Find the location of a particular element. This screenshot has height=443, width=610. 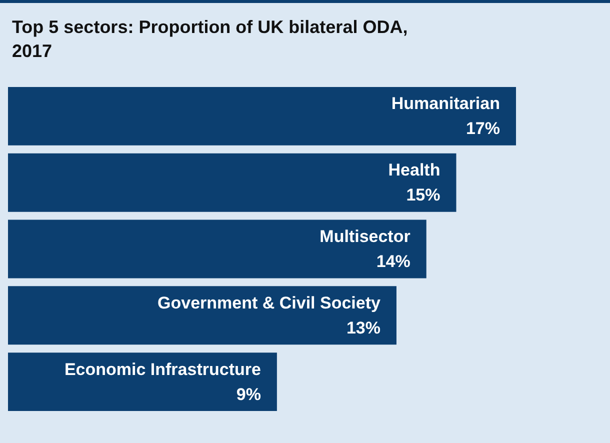

data-label: 9% is located at coordinates (248, 394).